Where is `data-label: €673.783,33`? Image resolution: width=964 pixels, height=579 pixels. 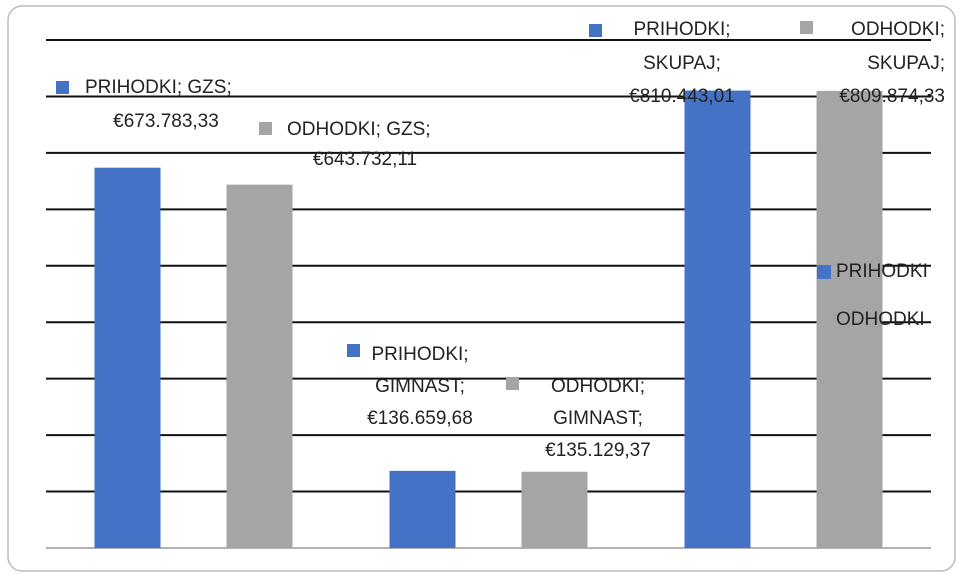 data-label: €673.783,33 is located at coordinates (166, 121).